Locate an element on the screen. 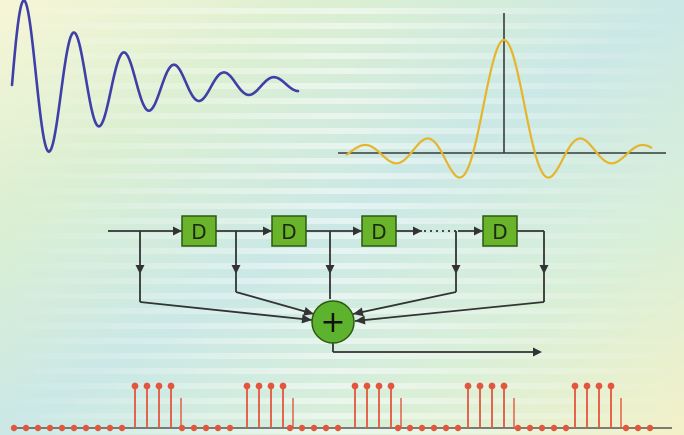 This screenshot has width=684, height=435. summing-node: + is located at coordinates (333, 322).